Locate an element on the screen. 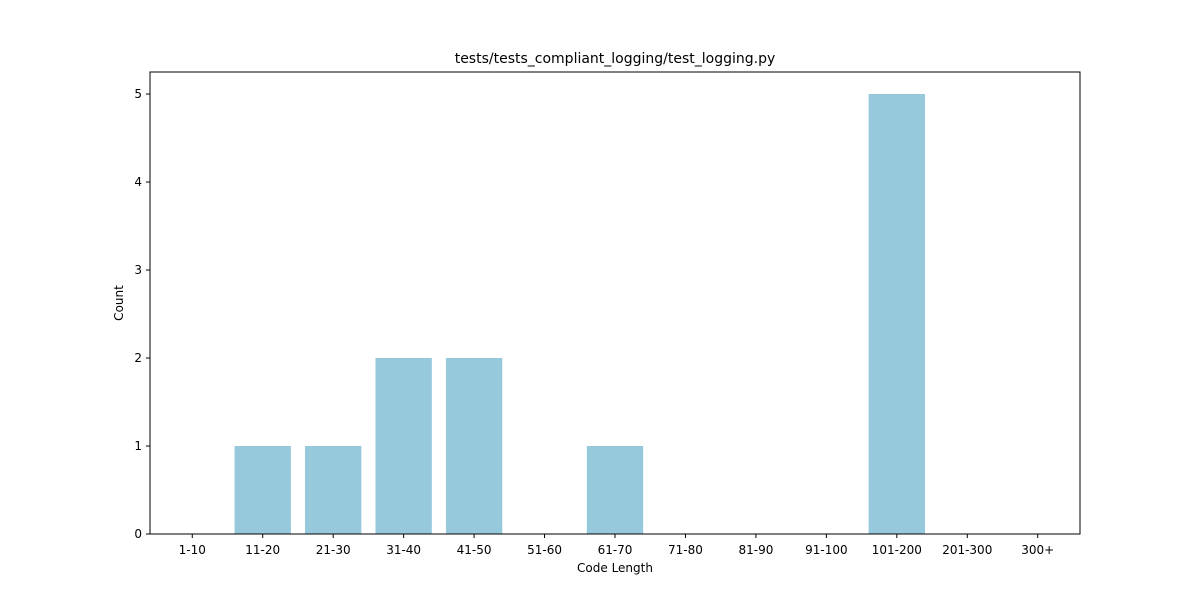 This screenshot has width=1200, height=600. x-tick-label: 101-200 is located at coordinates (897, 550).